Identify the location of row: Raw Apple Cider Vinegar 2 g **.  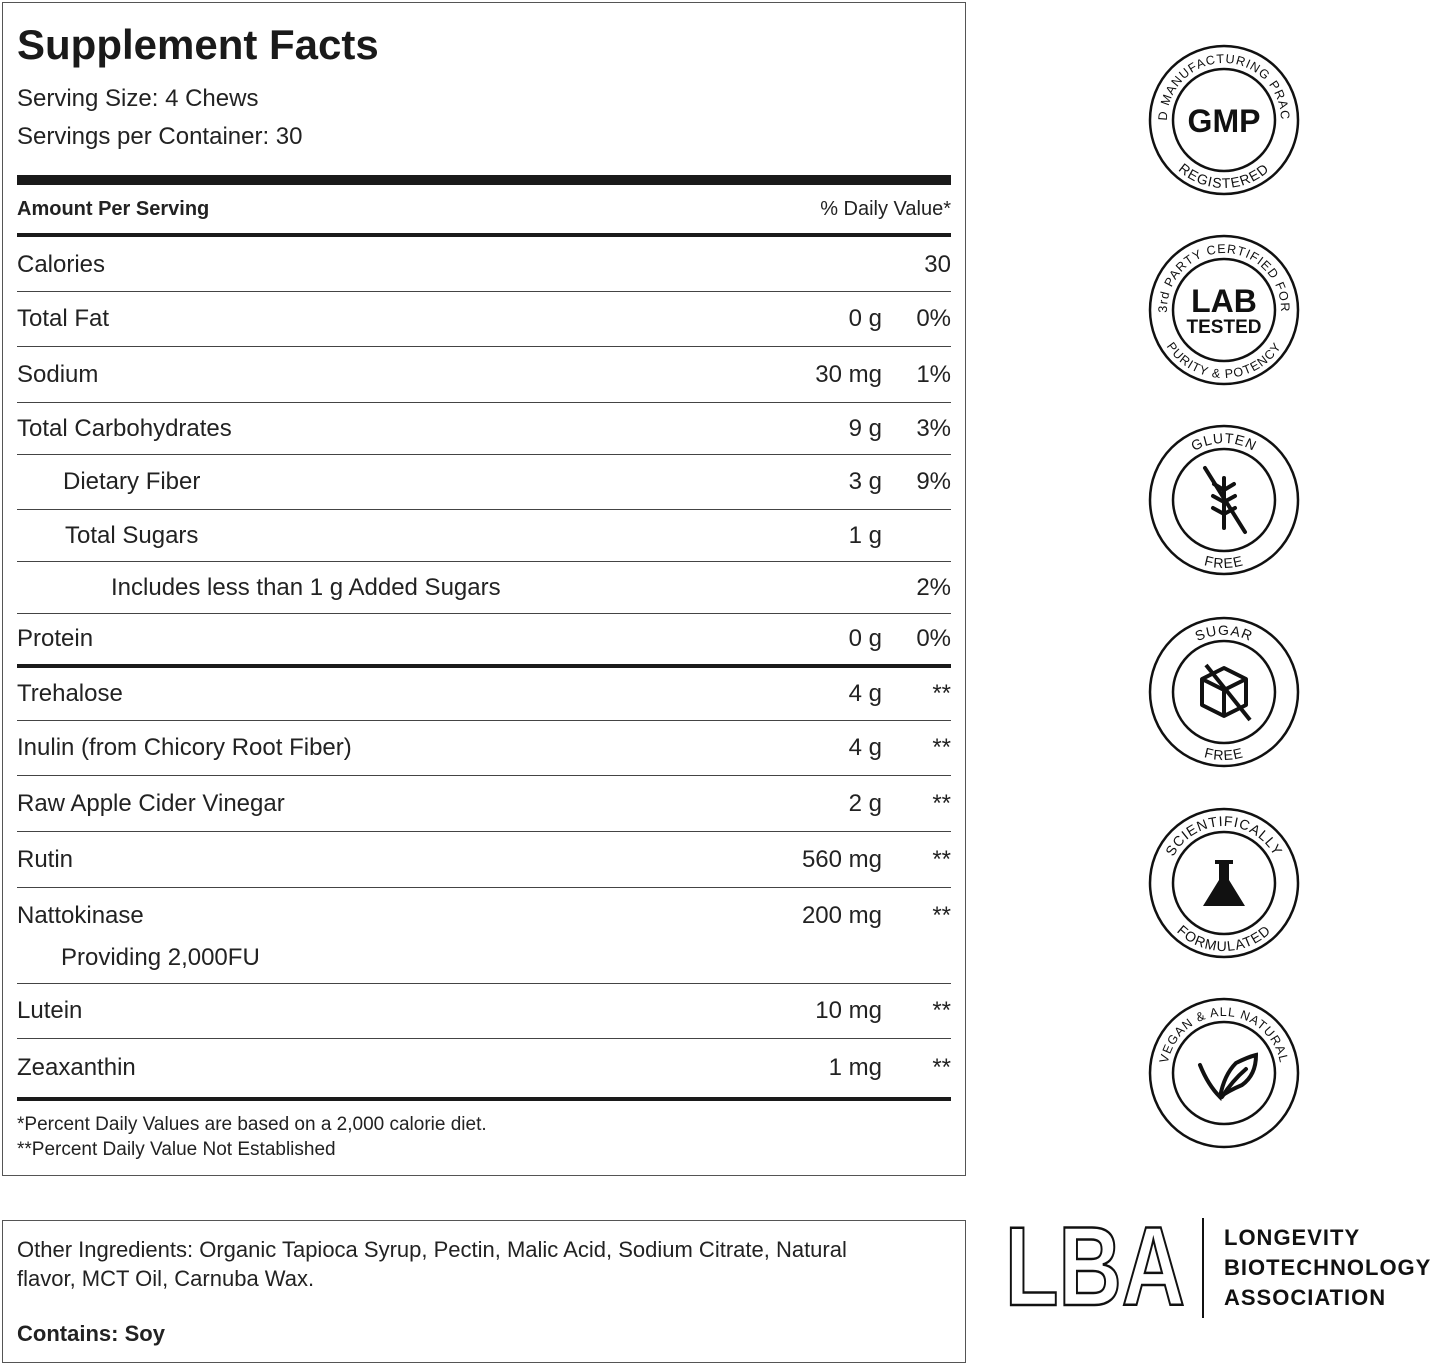
(484, 804).